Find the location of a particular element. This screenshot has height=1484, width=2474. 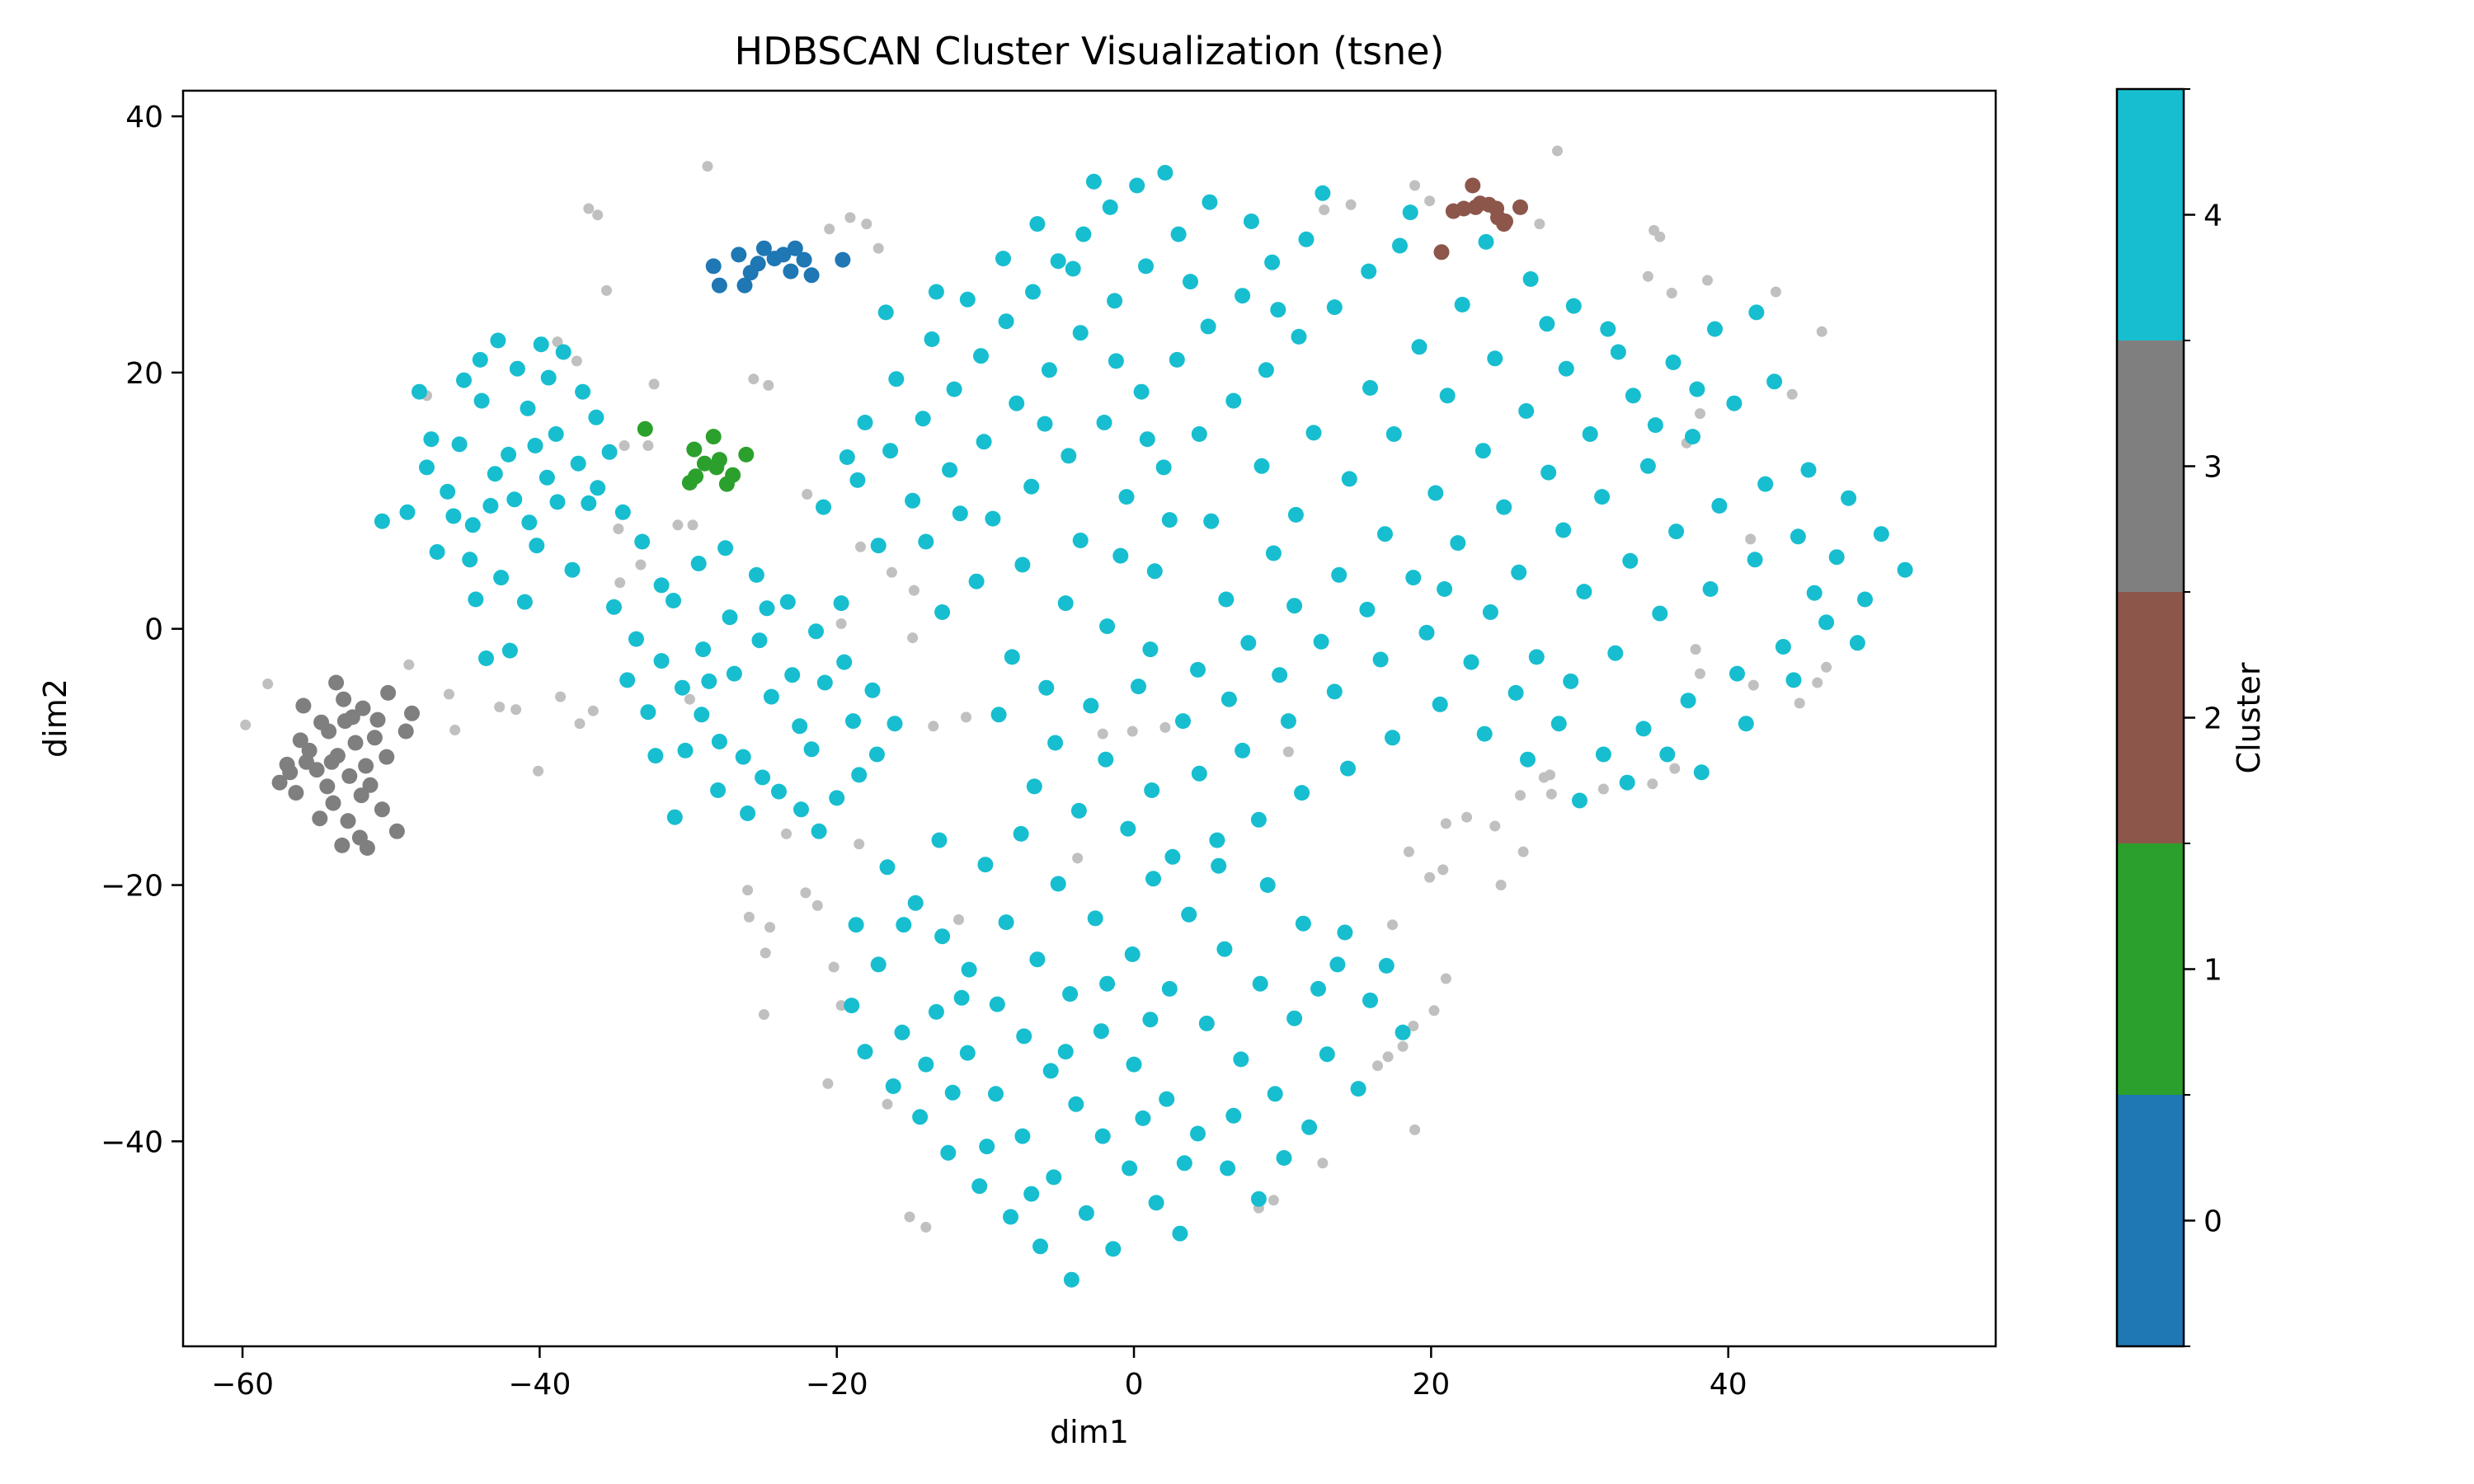

cluster-2-points is located at coordinates (1480, 219).